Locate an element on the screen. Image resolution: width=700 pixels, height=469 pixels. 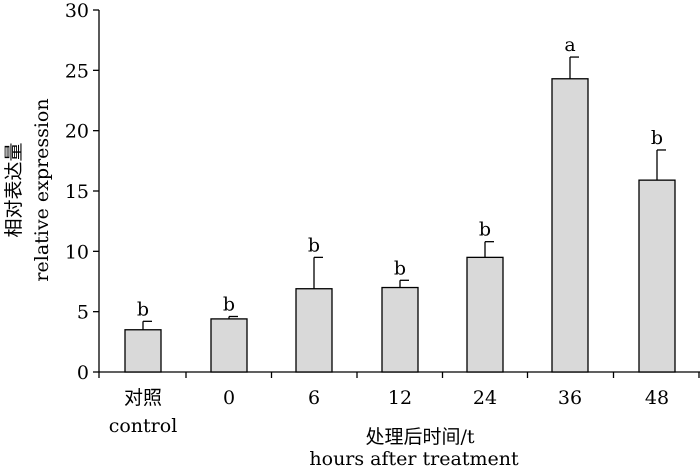
y-axis-title: 相对表达量 is located at coordinates (14, 189).